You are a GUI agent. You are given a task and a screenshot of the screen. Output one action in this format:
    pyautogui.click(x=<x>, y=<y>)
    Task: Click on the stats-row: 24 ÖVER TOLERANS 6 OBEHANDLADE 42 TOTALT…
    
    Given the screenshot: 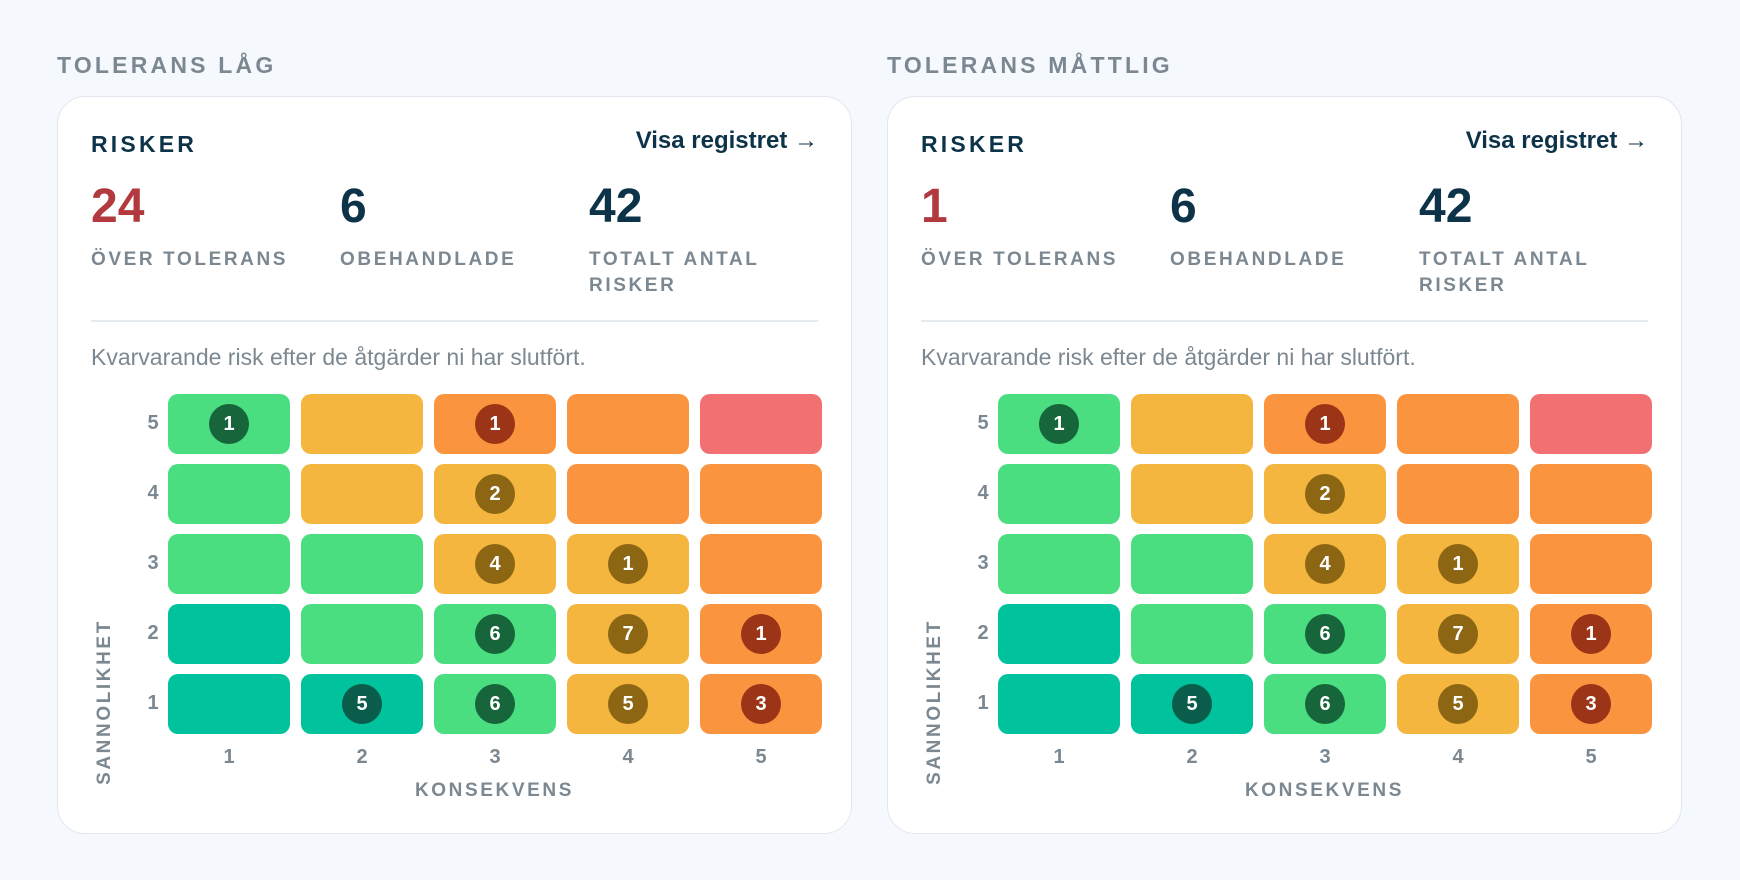 What is the action you would take?
    pyautogui.click(x=454, y=241)
    